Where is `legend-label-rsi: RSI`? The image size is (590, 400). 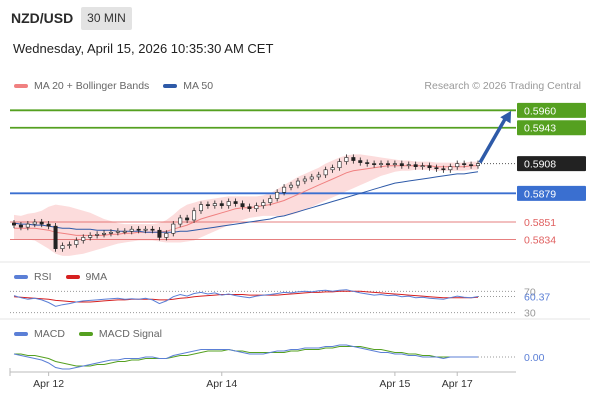 legend-label-rsi: RSI is located at coordinates (43, 277).